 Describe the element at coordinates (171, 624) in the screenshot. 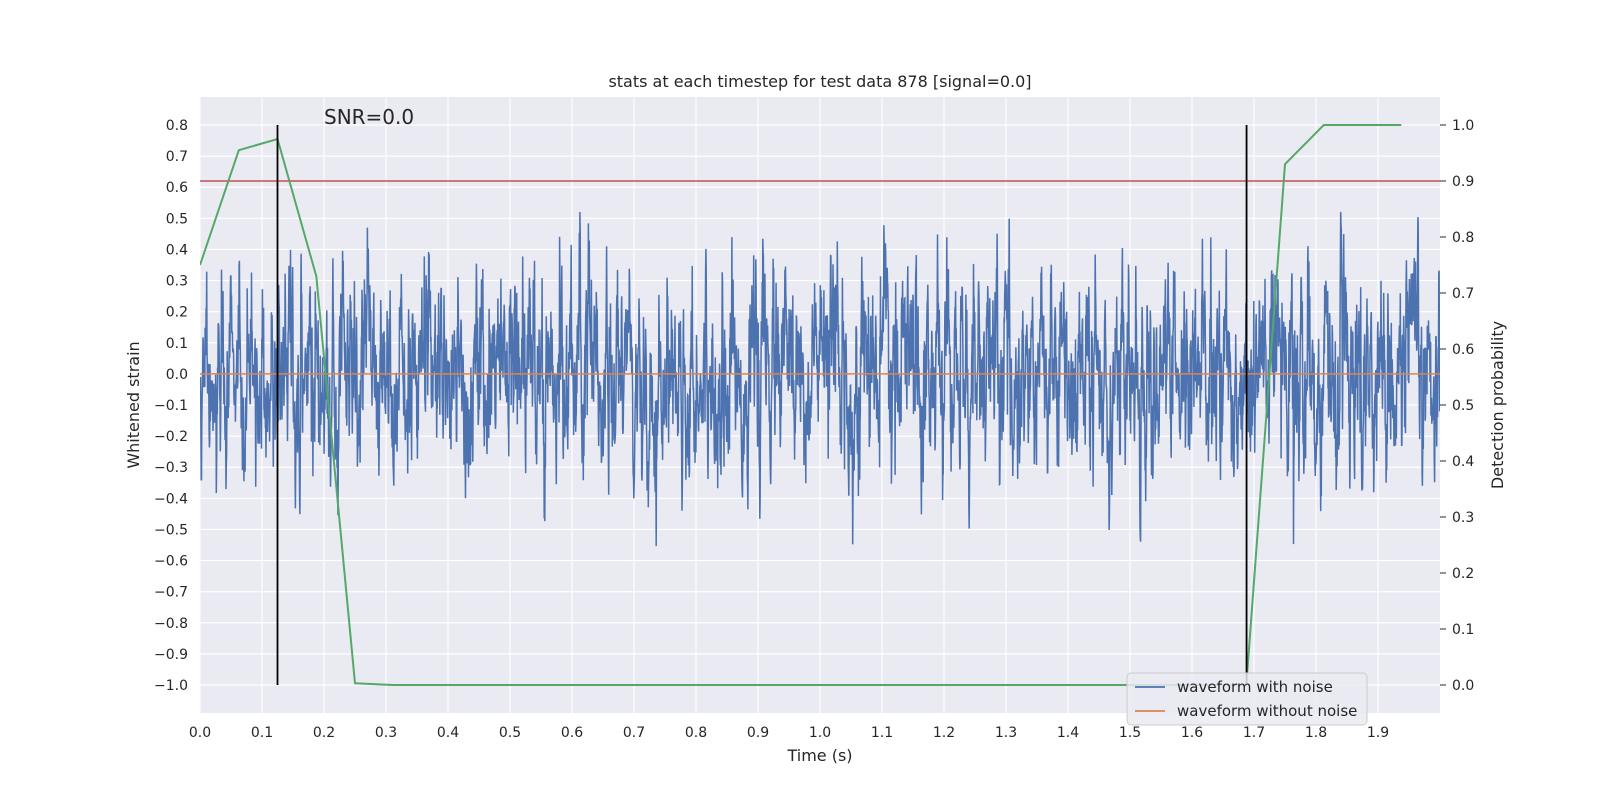

I see `y-tick-label: −0.8` at that location.